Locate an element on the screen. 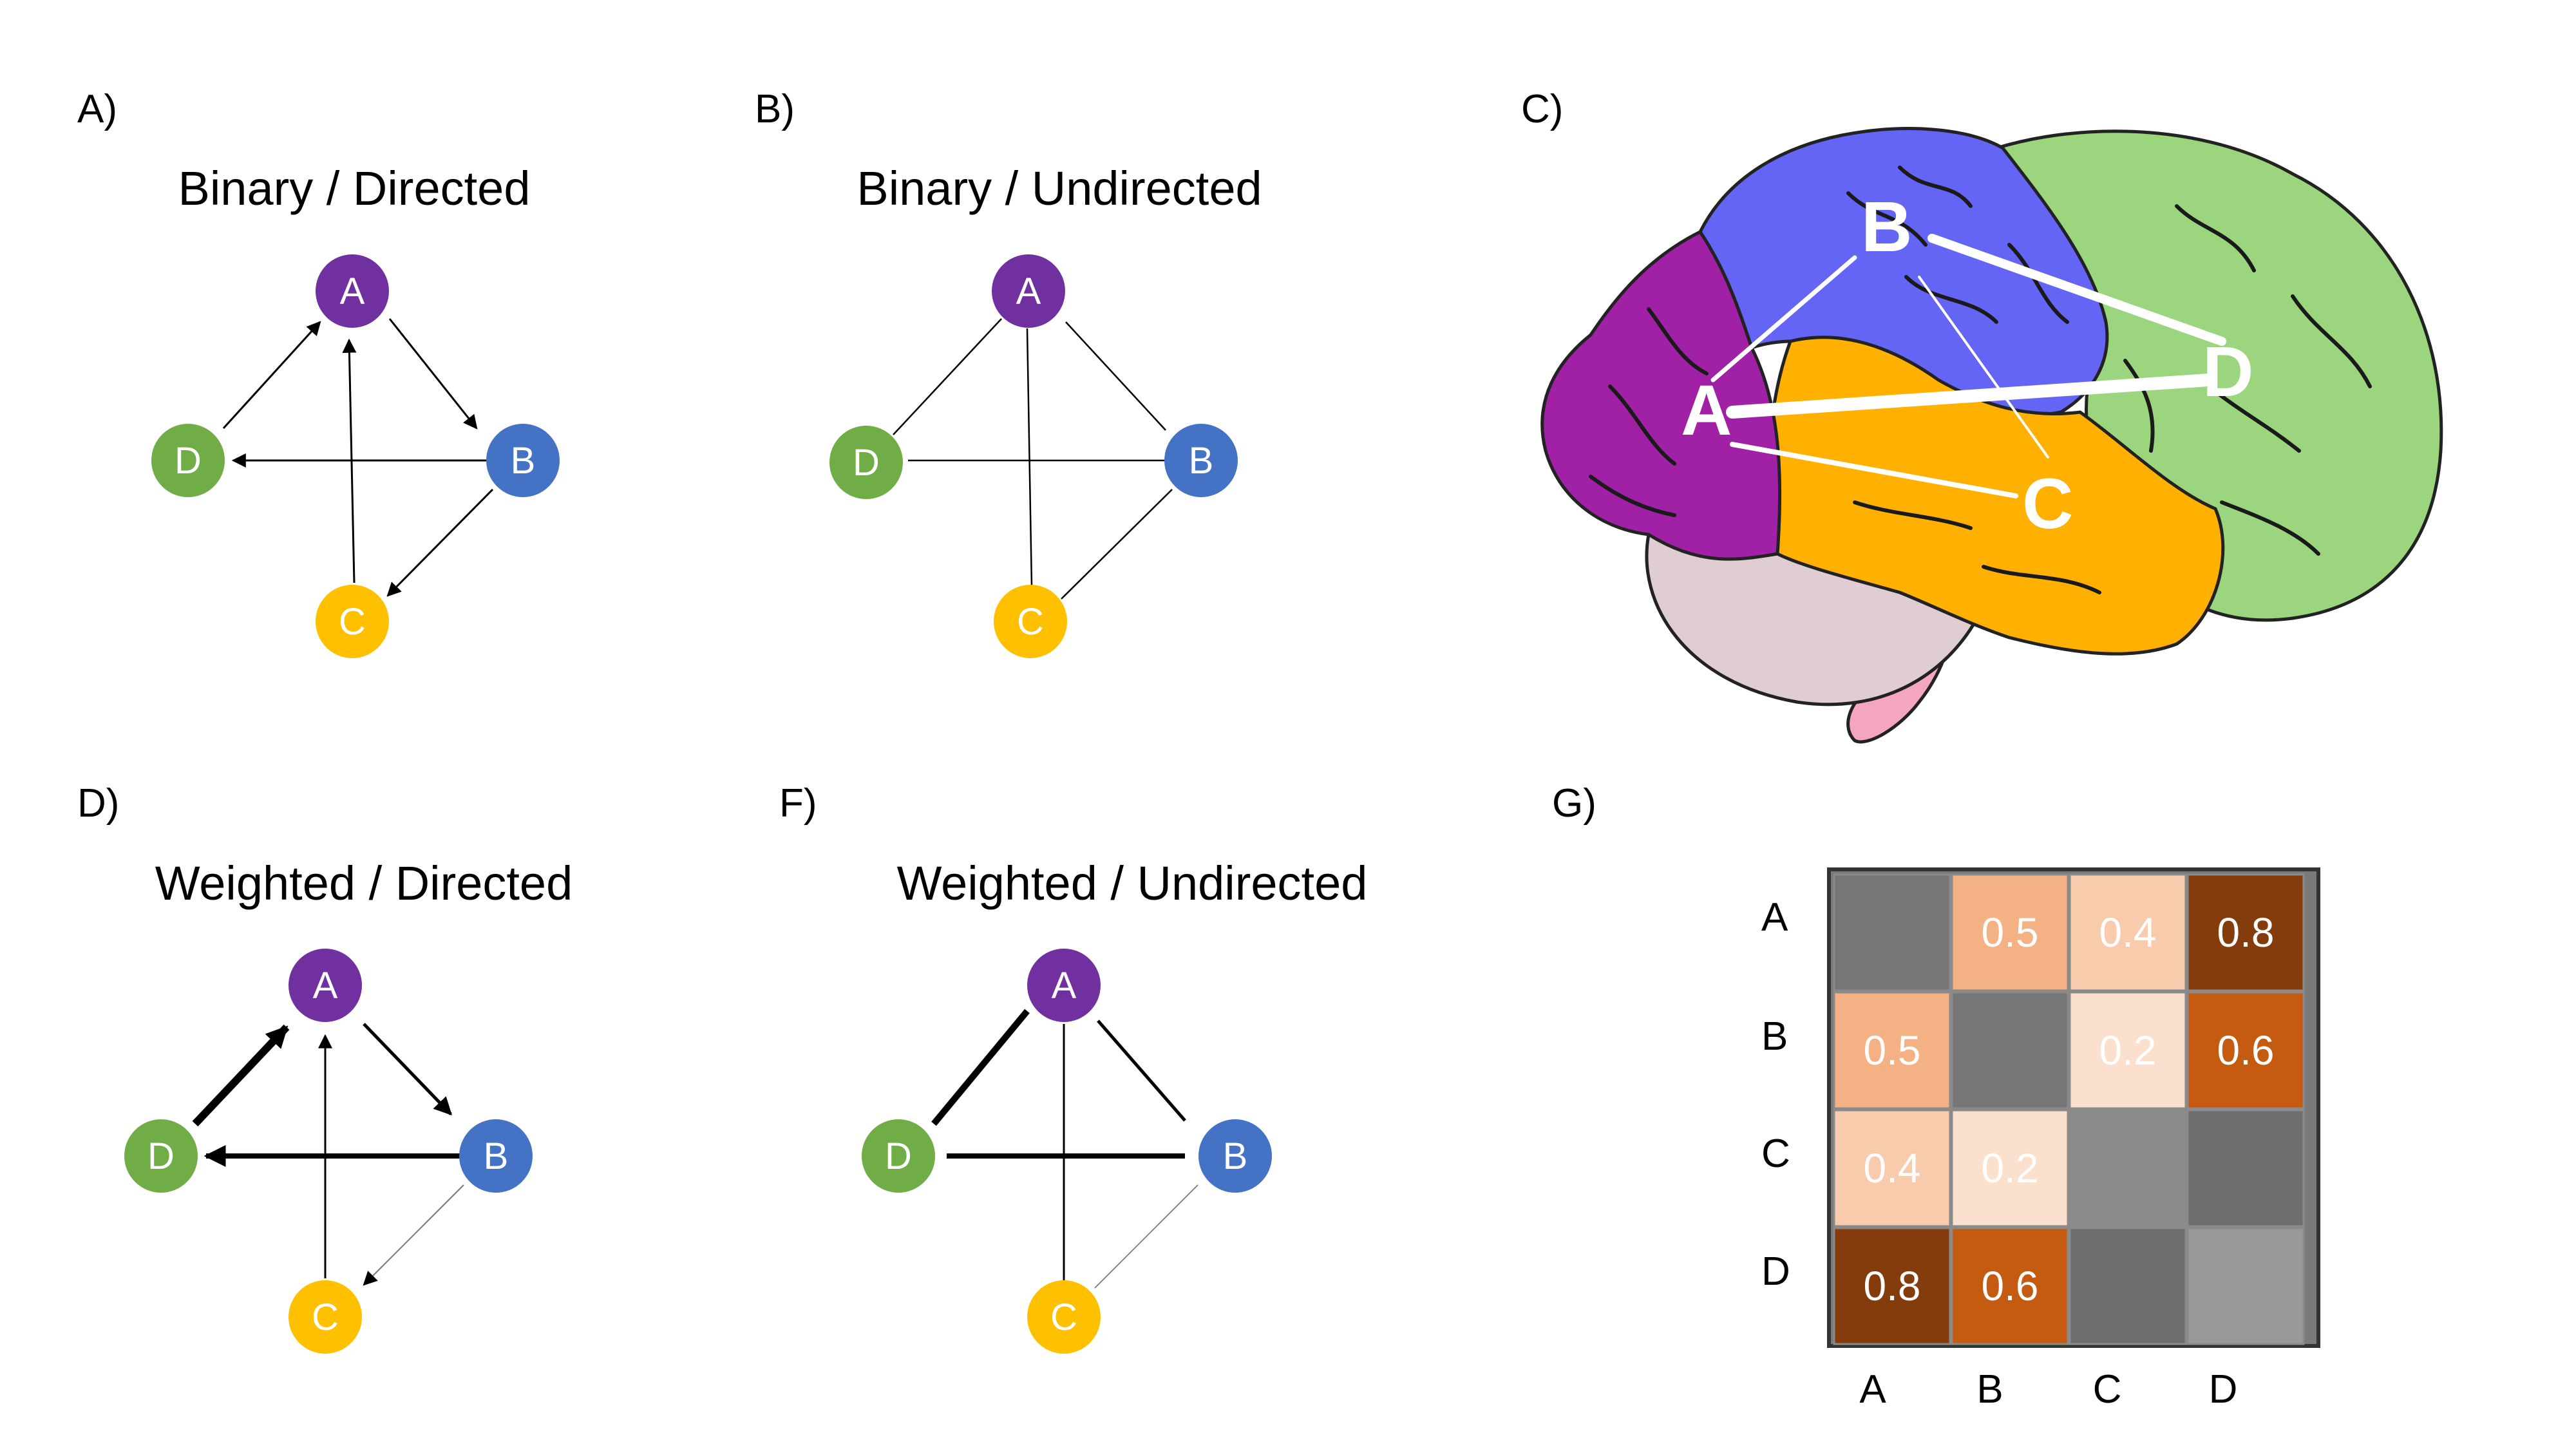 The height and width of the screenshot is (1449, 2576). matrix-value-b-d: 0.6 is located at coordinates (2246, 1050).